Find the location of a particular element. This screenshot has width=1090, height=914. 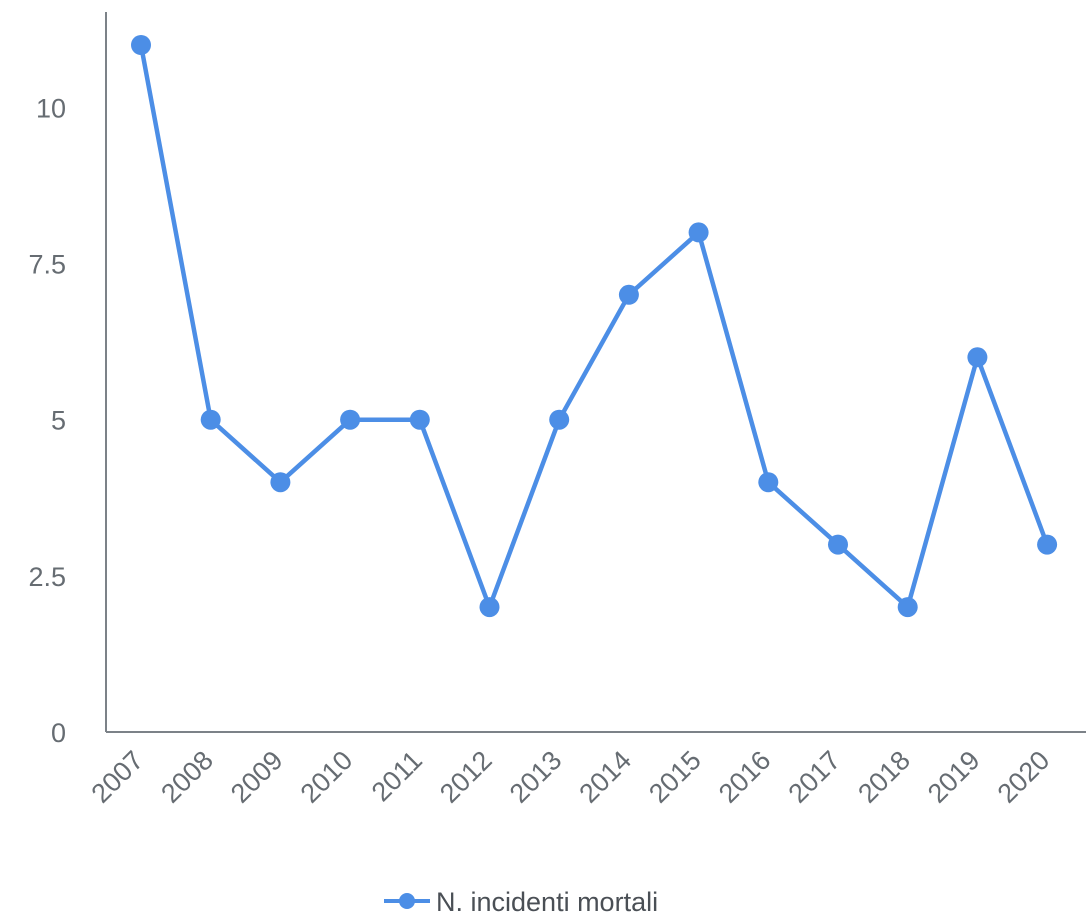

x-tick-label: 2010 is located at coordinates (327, 777).